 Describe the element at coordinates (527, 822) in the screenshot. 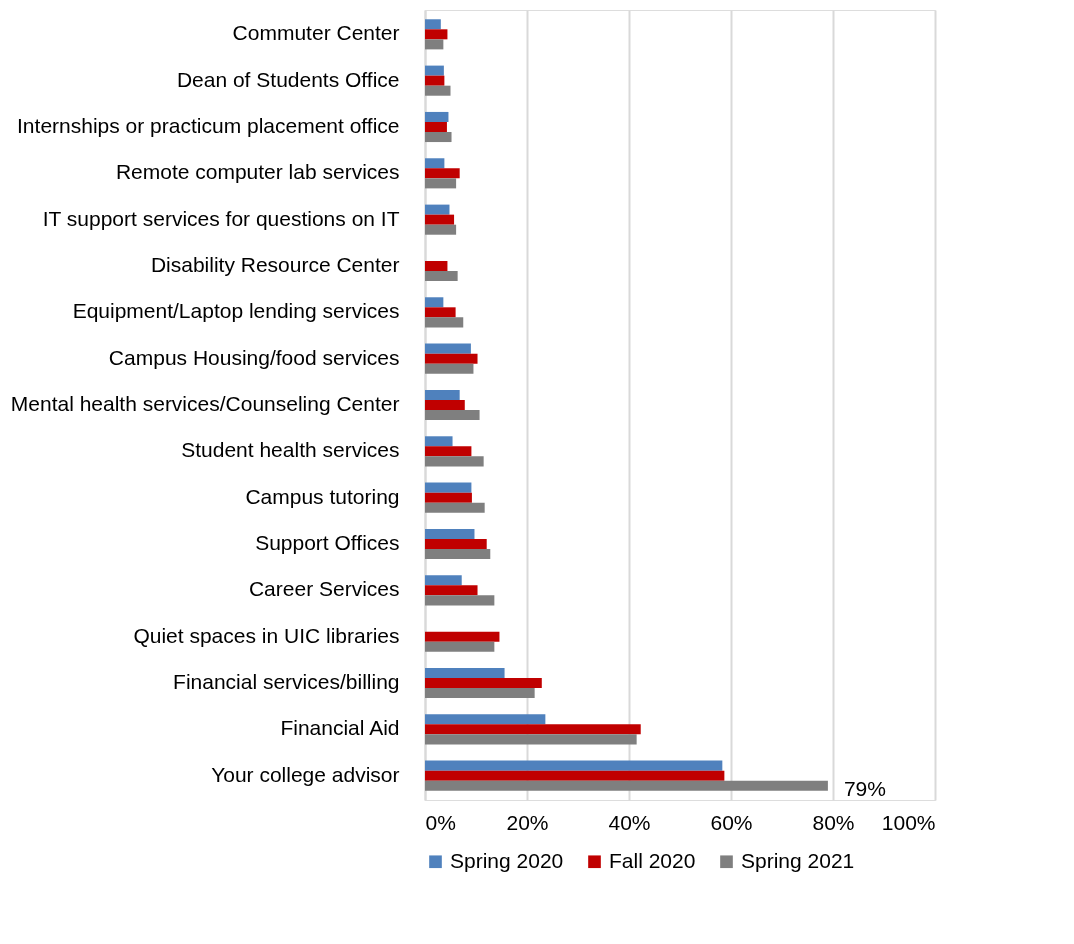

I see `x-tick-label: 20%` at that location.